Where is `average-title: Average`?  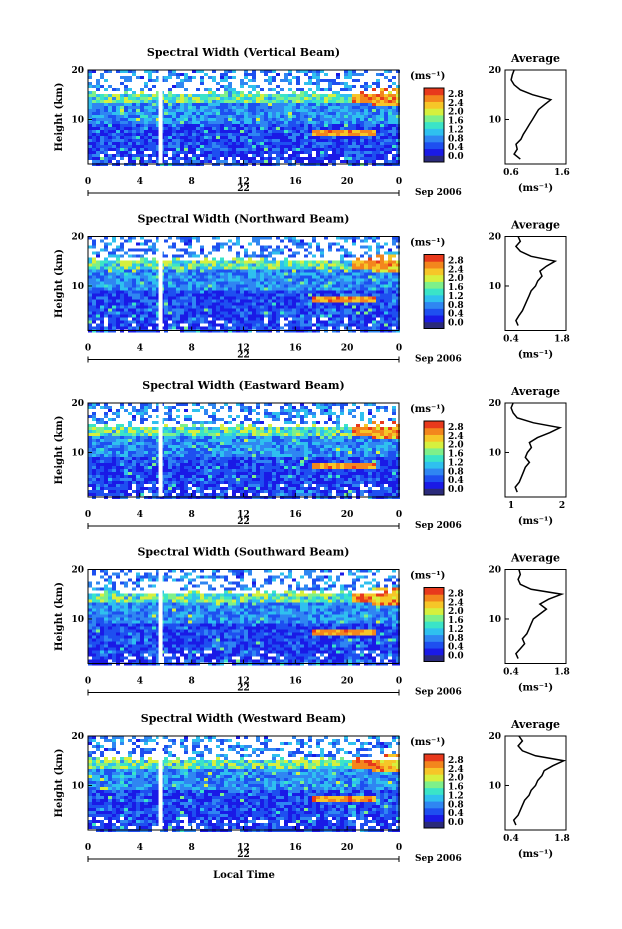
average-title: Average is located at coordinates (535, 58).